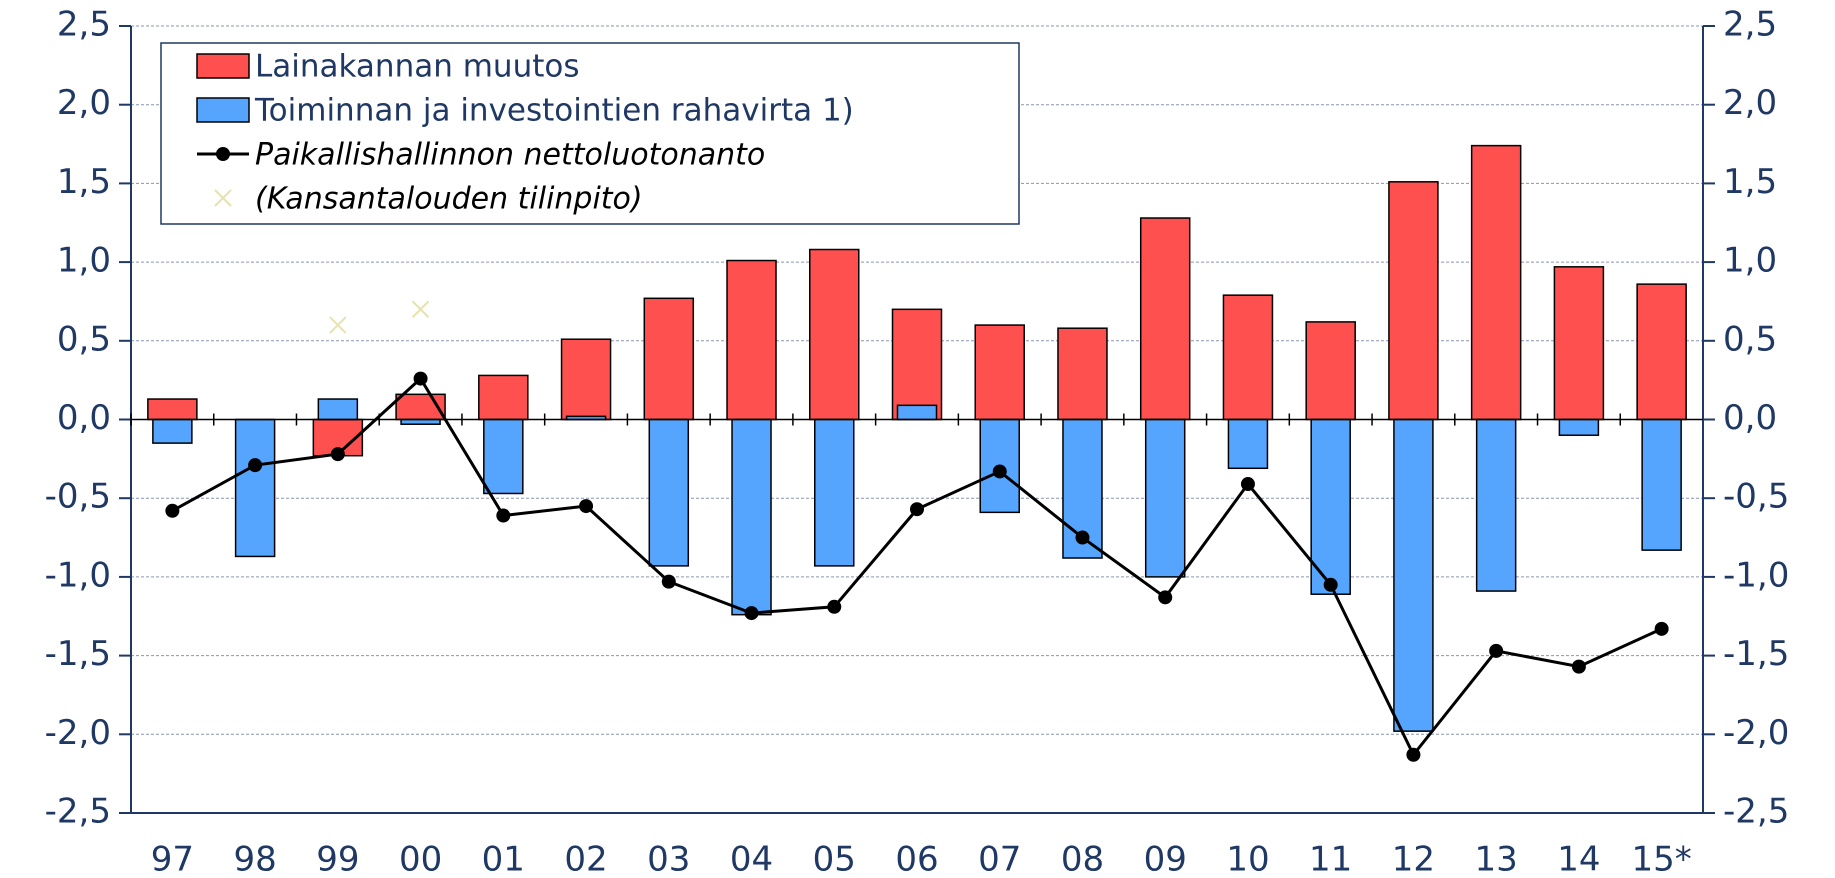 The height and width of the screenshot is (878, 1835). I want to click on y-tick-label: -0,5, so click(78, 497).